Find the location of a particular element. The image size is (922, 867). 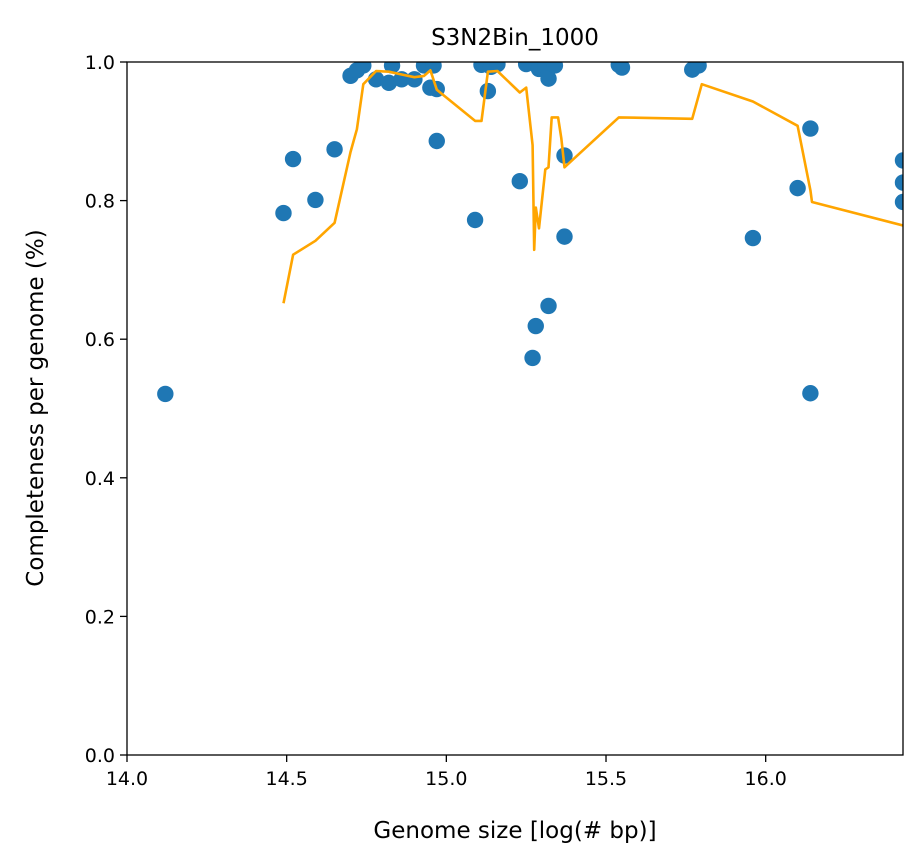

x-axis-label: Genome size [log(# bp)] is located at coordinates (514, 831).